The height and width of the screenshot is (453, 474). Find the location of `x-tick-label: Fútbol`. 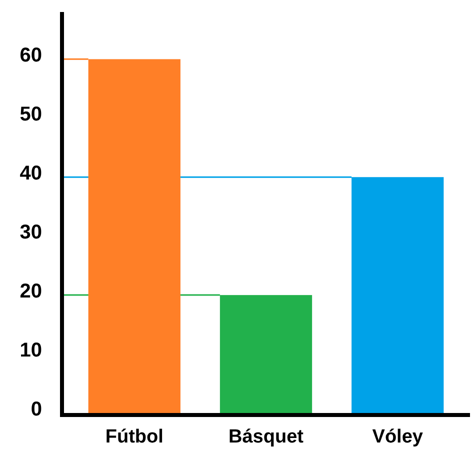

x-tick-label: Fútbol is located at coordinates (134, 437).